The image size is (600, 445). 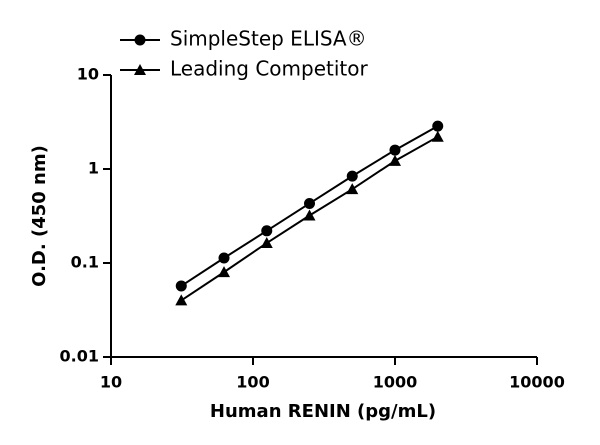 I want to click on x-axis-title: Human RENIN (pg/mL), so click(x=323, y=411).